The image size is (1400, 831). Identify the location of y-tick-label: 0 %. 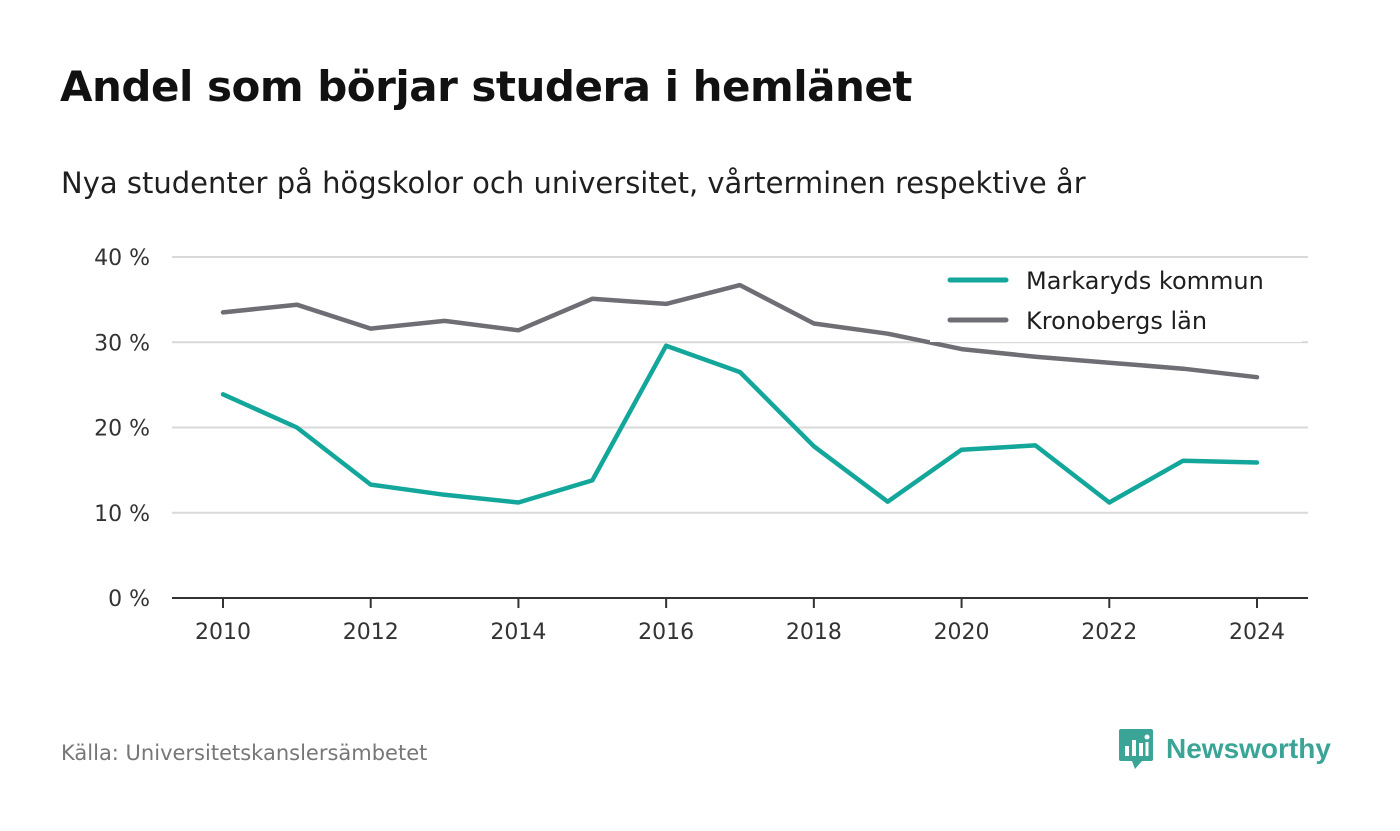
(129, 599).